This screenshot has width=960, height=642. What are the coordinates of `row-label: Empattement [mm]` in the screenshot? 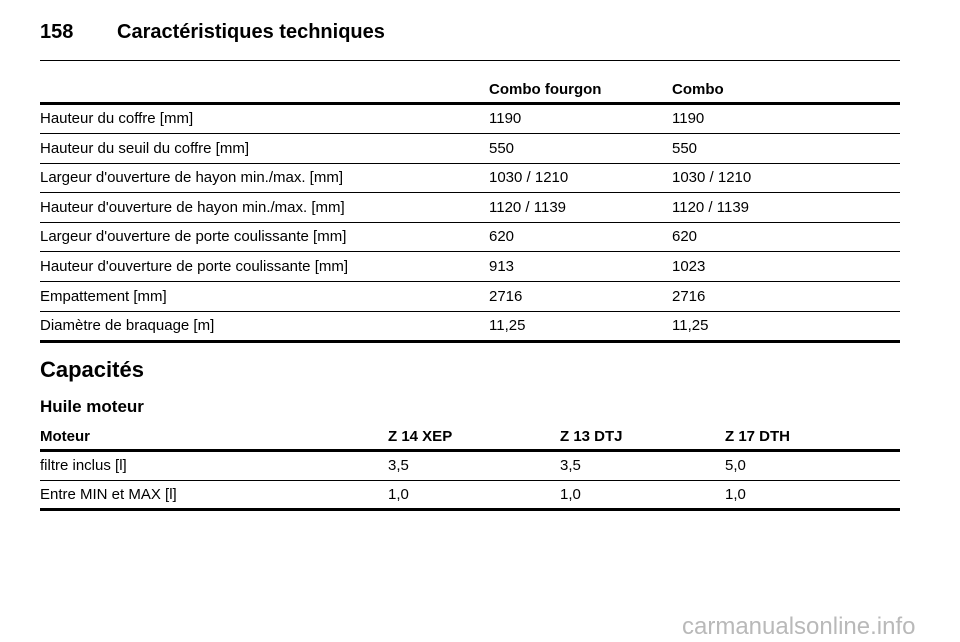 It's located at (103, 296).